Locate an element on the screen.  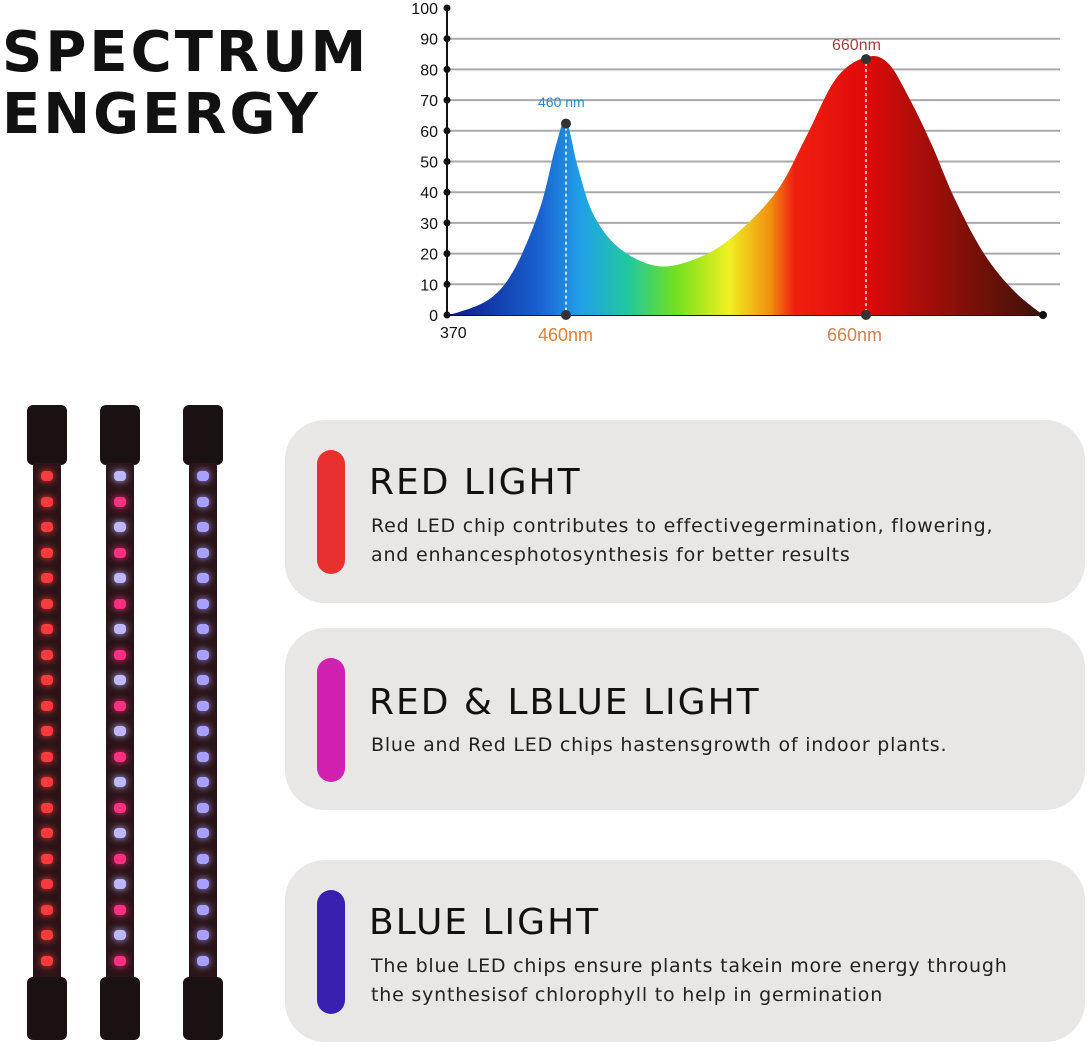
spectrum-area is located at coordinates (746, 185).